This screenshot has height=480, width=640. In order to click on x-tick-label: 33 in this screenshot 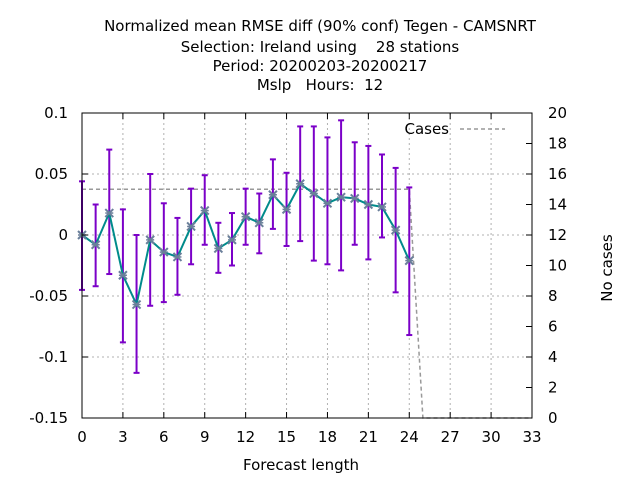, I will do `click(531, 437)`.